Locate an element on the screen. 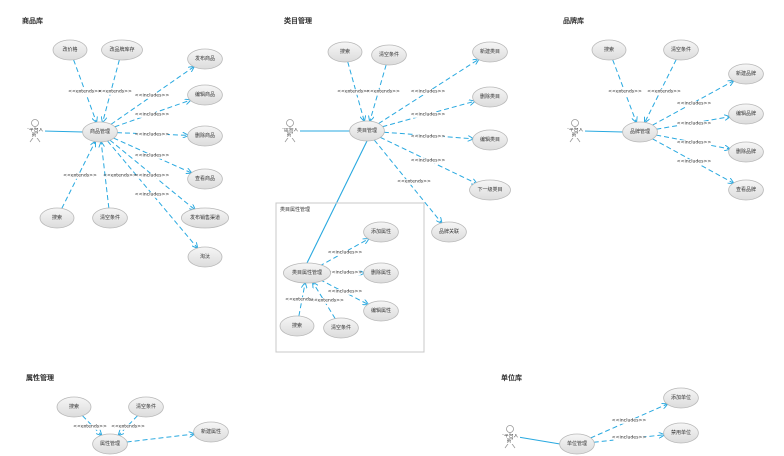 This screenshot has width=784, height=456. use-case: 商品管理 is located at coordinates (100, 132).